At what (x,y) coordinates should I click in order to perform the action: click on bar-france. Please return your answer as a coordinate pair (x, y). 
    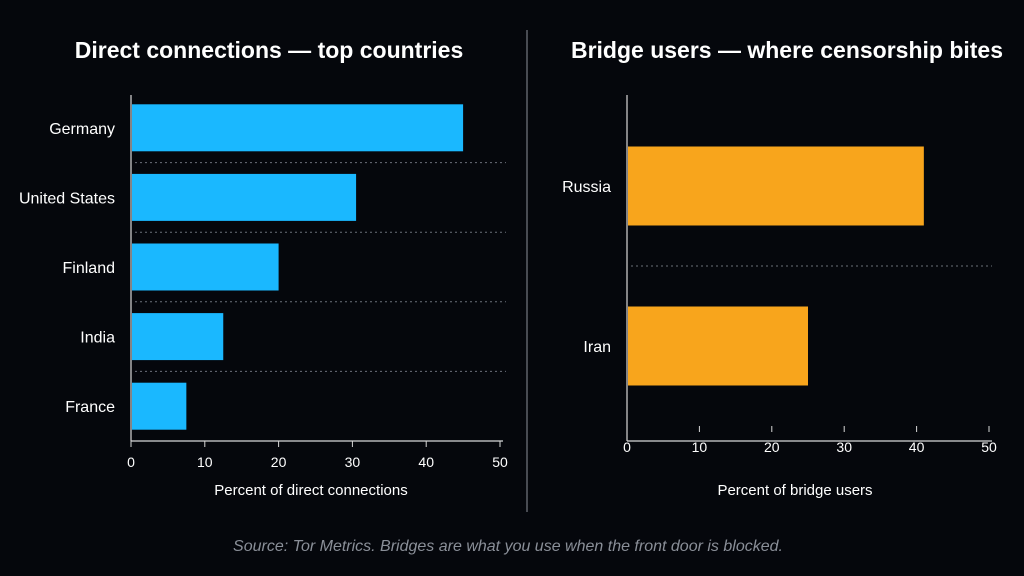
    Looking at the image, I should click on (159, 406).